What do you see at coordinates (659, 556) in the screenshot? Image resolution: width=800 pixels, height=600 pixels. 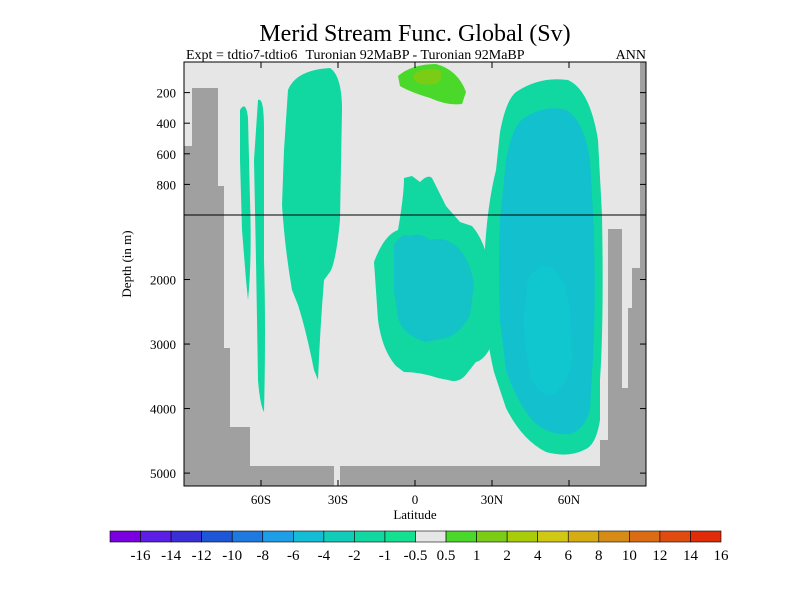 I see `colorbar-label: 12` at bounding box center [659, 556].